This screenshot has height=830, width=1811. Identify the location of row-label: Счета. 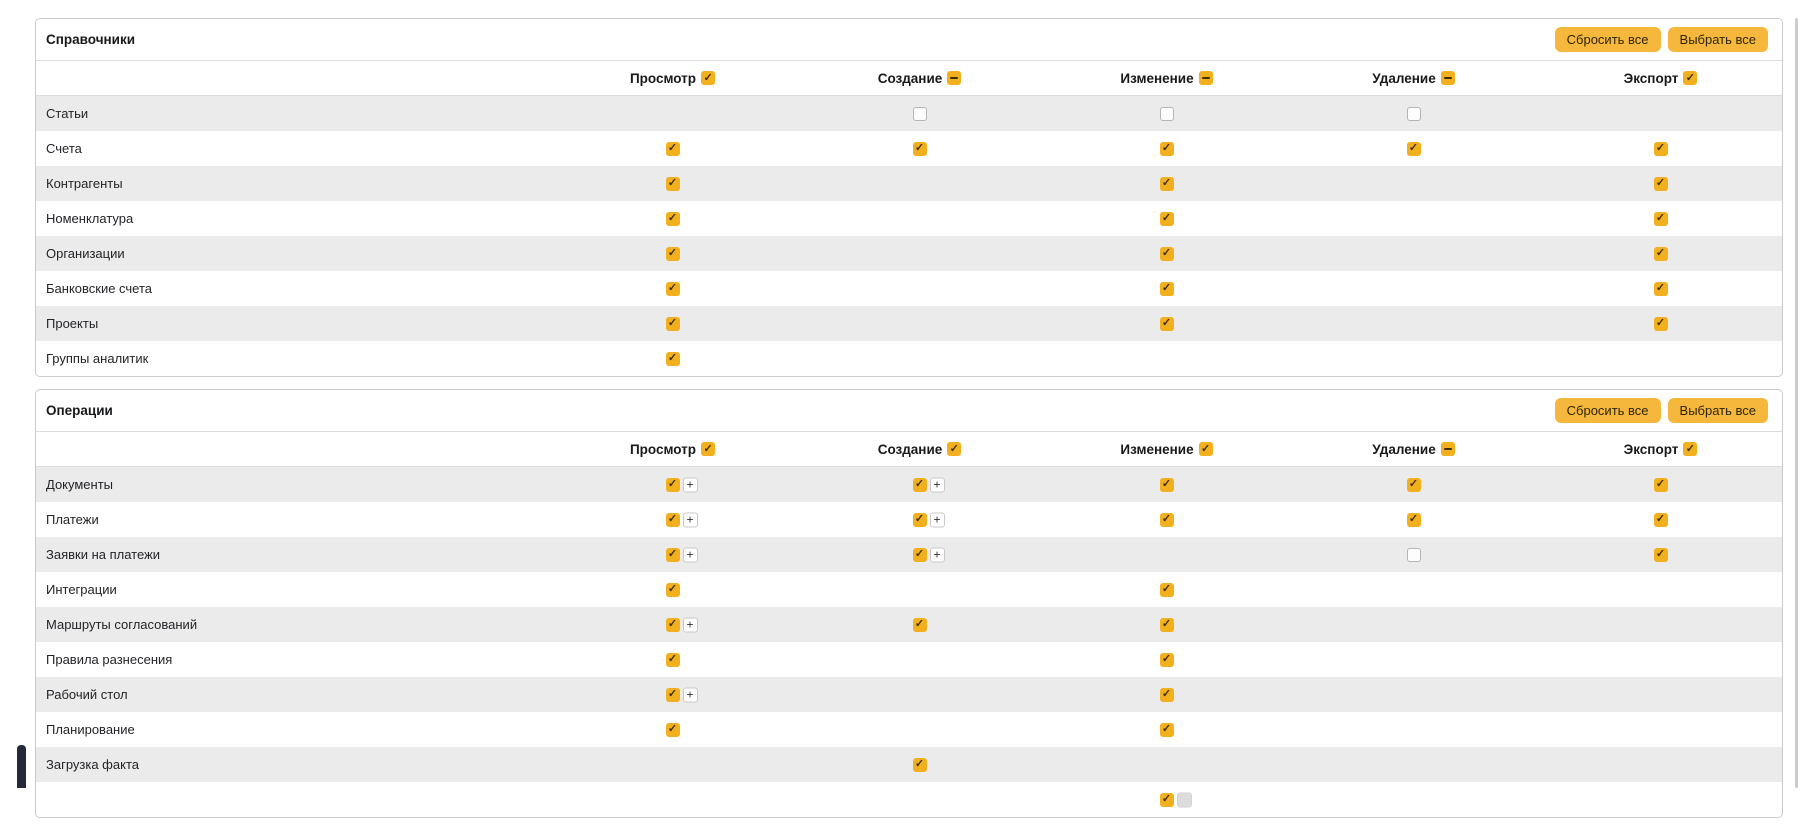
(64, 148).